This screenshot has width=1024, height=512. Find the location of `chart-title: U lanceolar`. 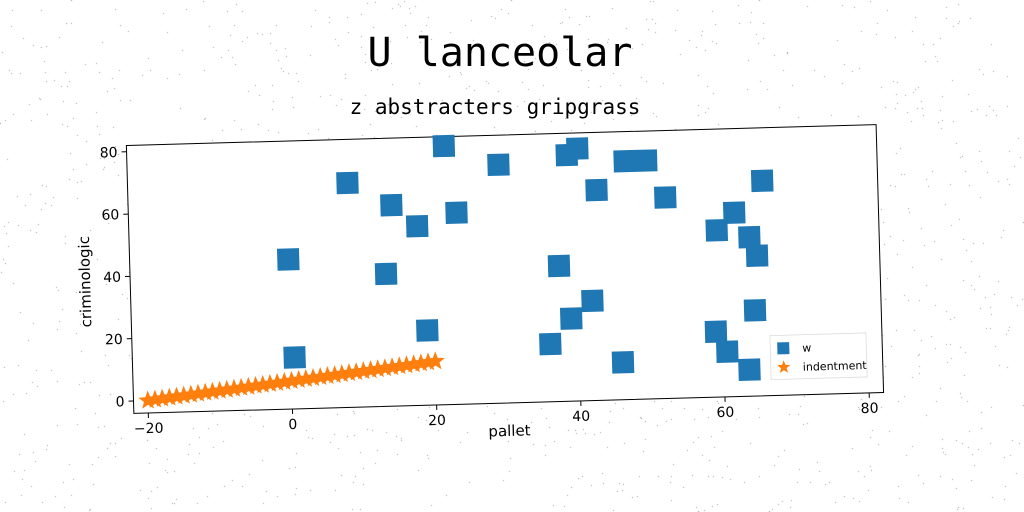

chart-title: U lanceolar is located at coordinates (500, 53).